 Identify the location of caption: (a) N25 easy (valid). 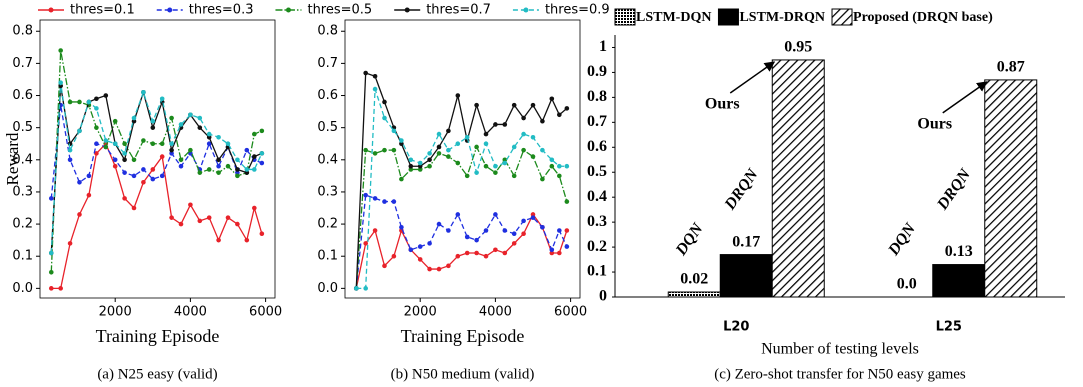
(157, 374).